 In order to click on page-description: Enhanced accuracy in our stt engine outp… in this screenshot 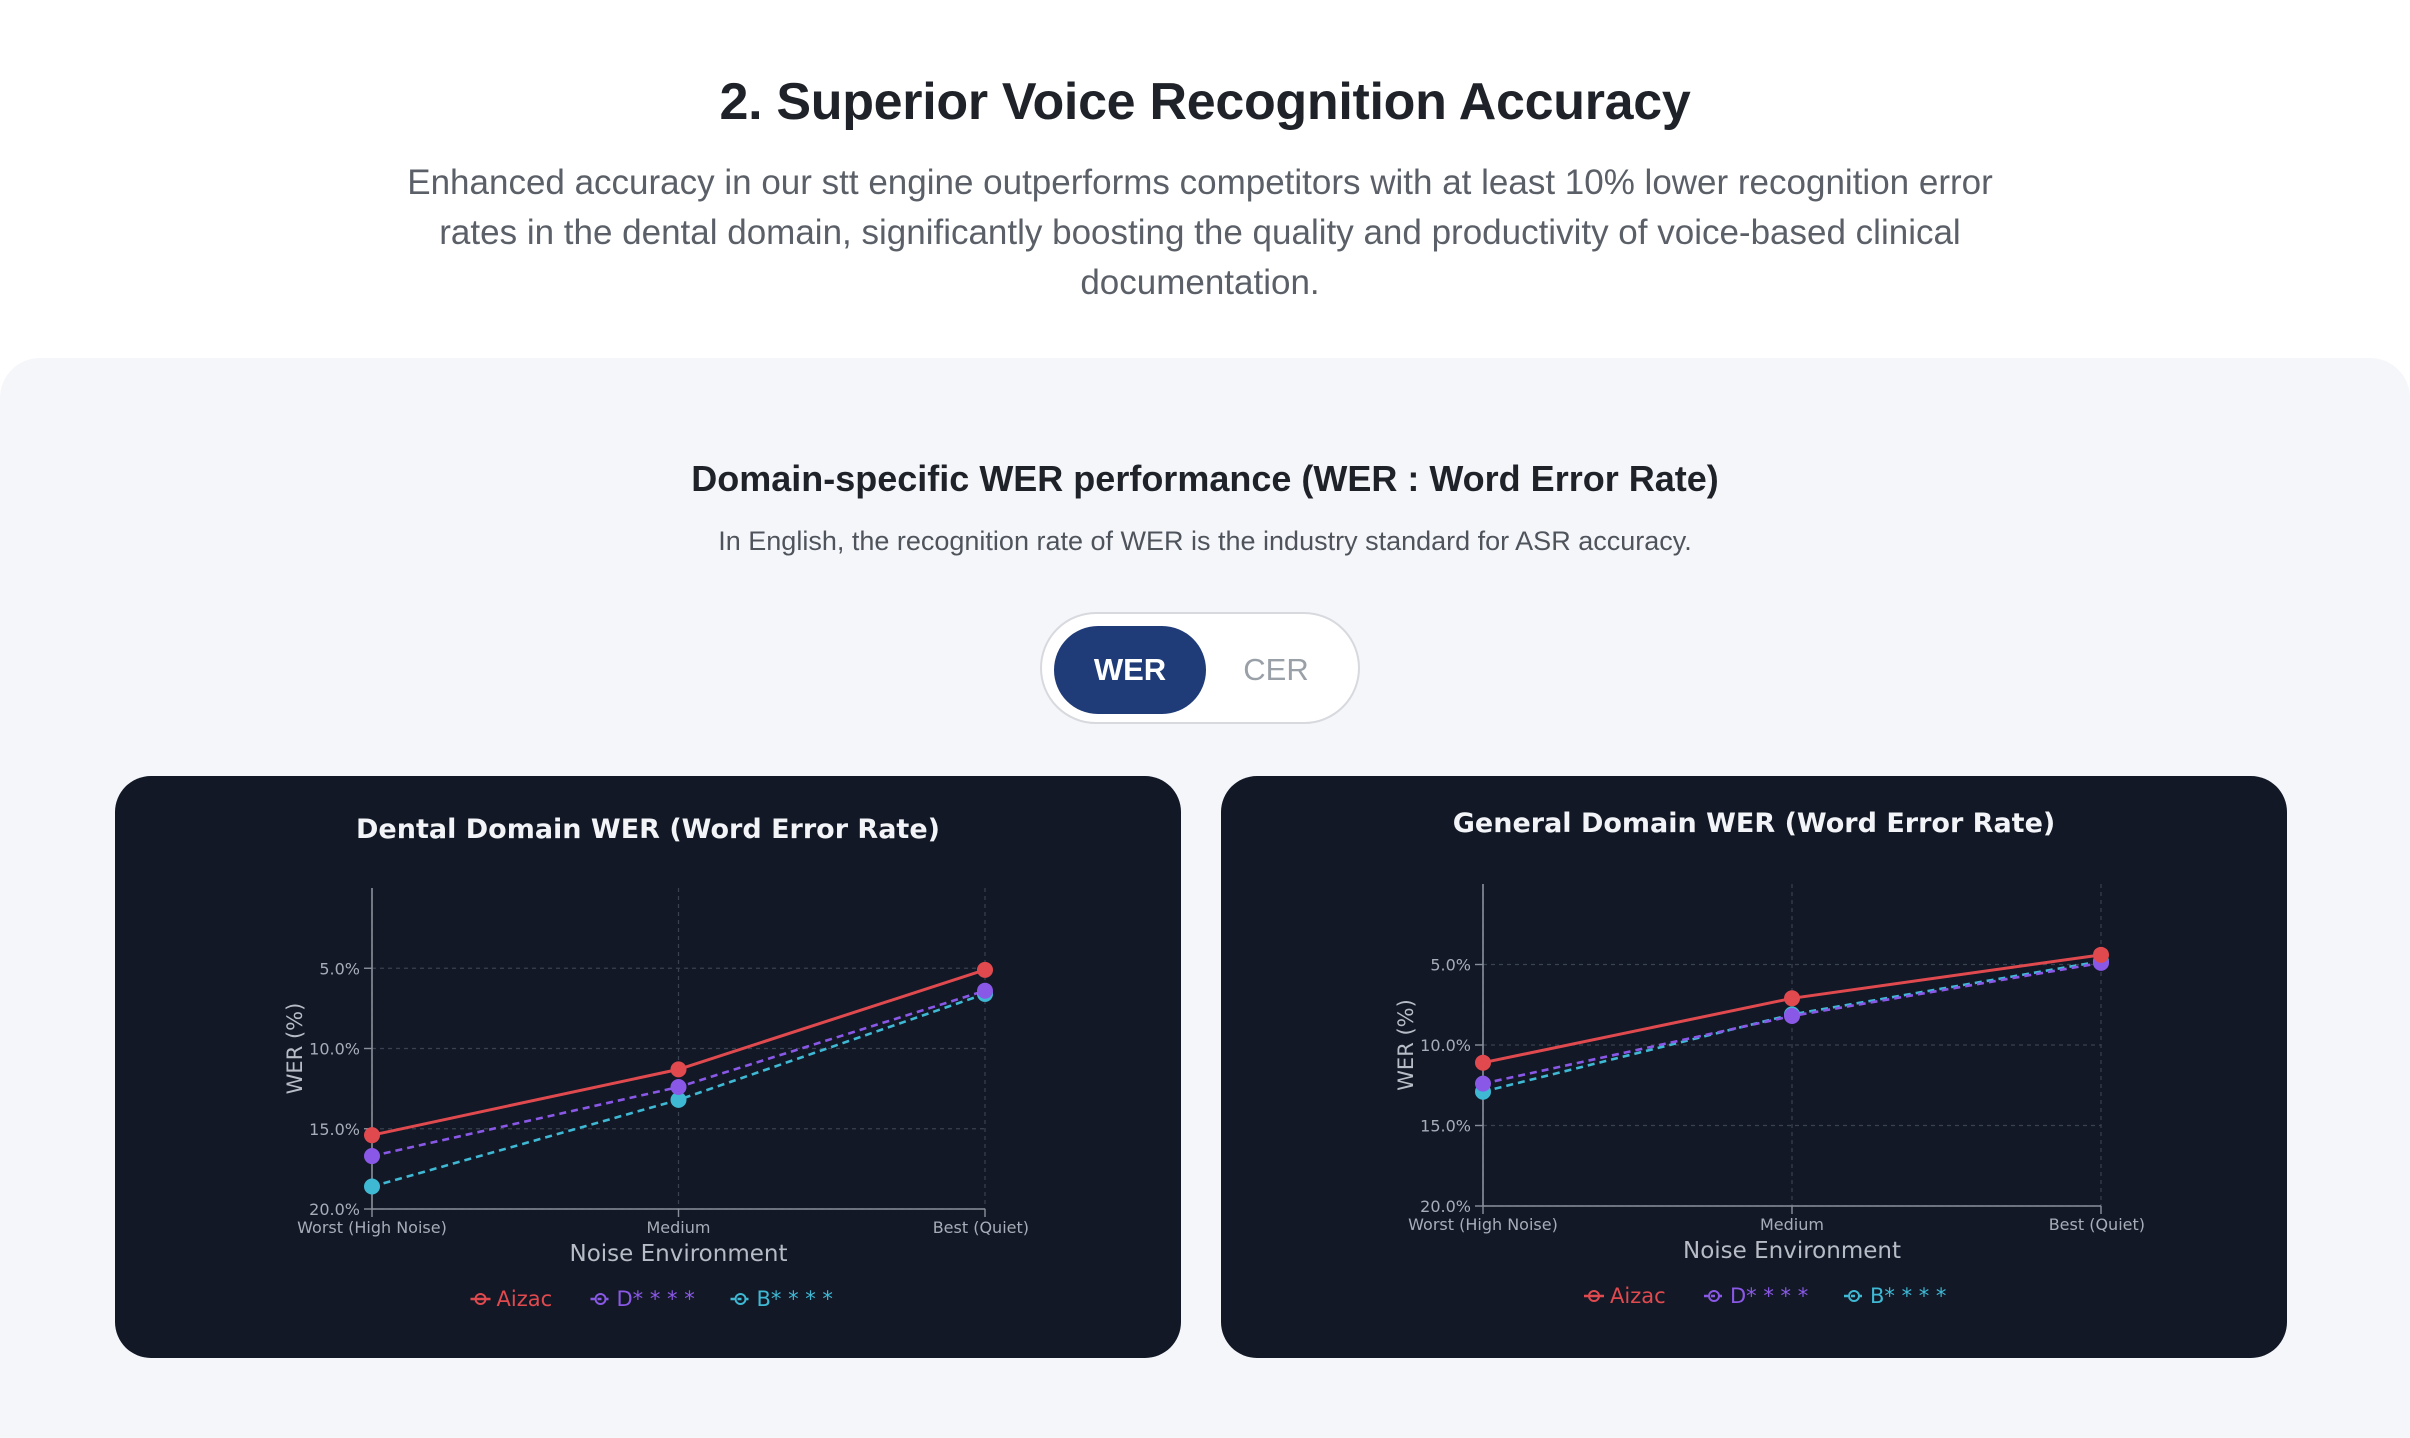, I will do `click(1200, 232)`.